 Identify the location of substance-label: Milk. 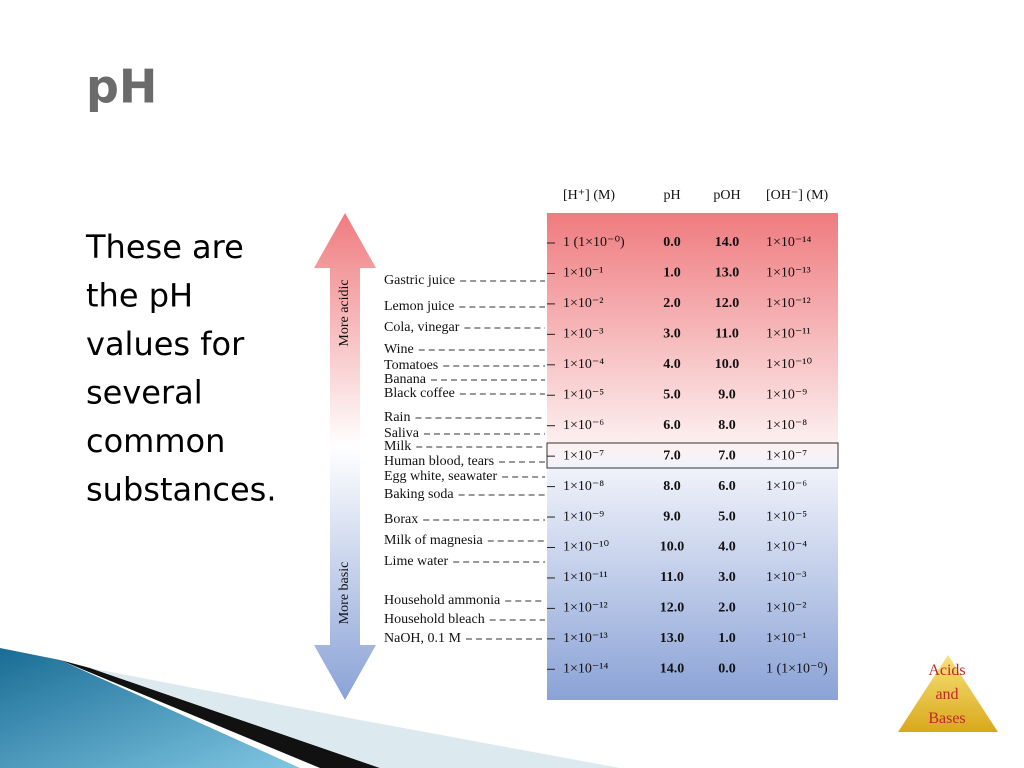
(397, 446).